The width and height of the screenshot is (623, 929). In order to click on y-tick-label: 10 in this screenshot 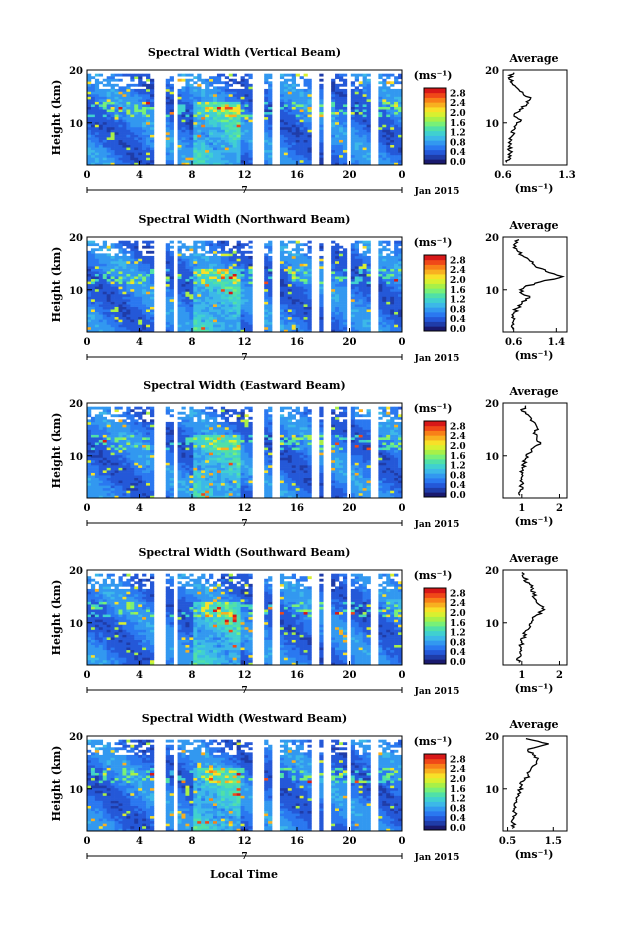, I will do `click(76, 624)`.